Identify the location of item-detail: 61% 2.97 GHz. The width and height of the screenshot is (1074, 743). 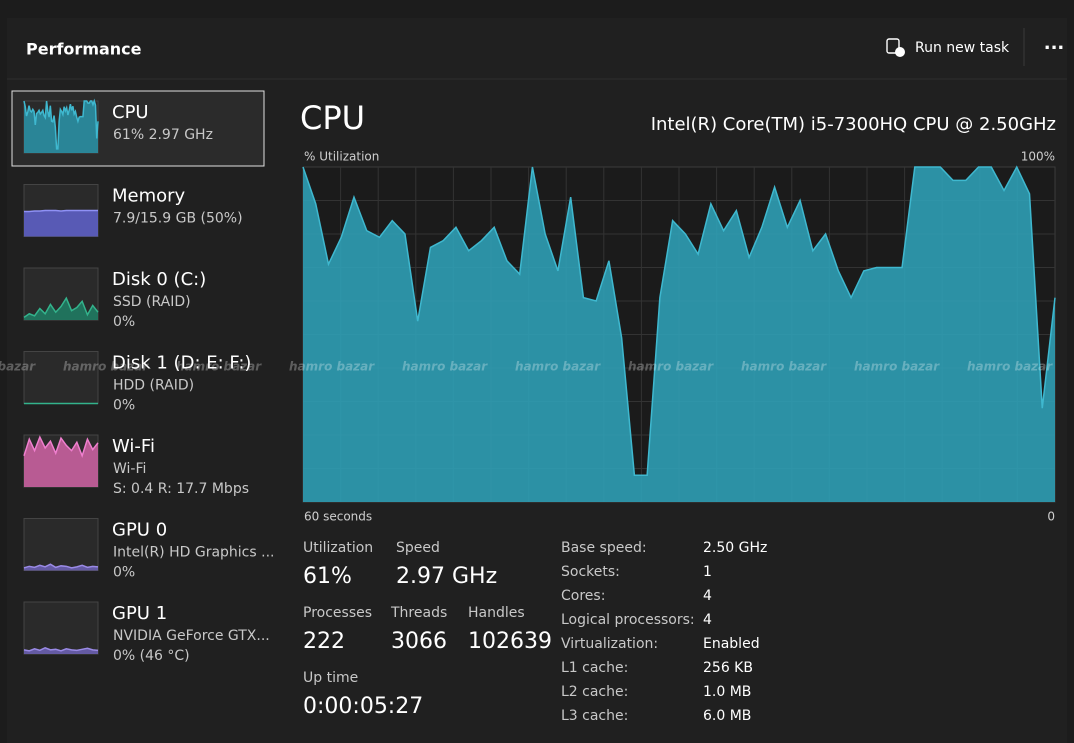
(163, 135).